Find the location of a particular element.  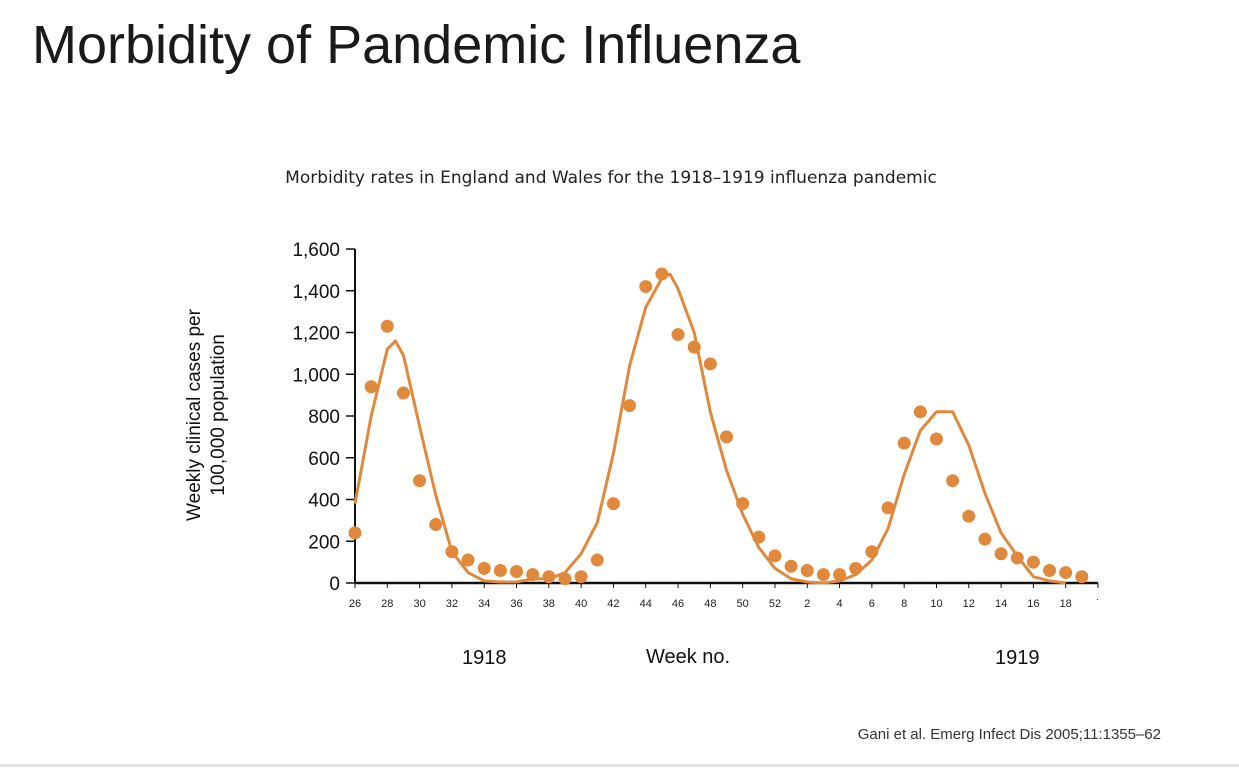

x-tick-label: 32 is located at coordinates (452, 604).